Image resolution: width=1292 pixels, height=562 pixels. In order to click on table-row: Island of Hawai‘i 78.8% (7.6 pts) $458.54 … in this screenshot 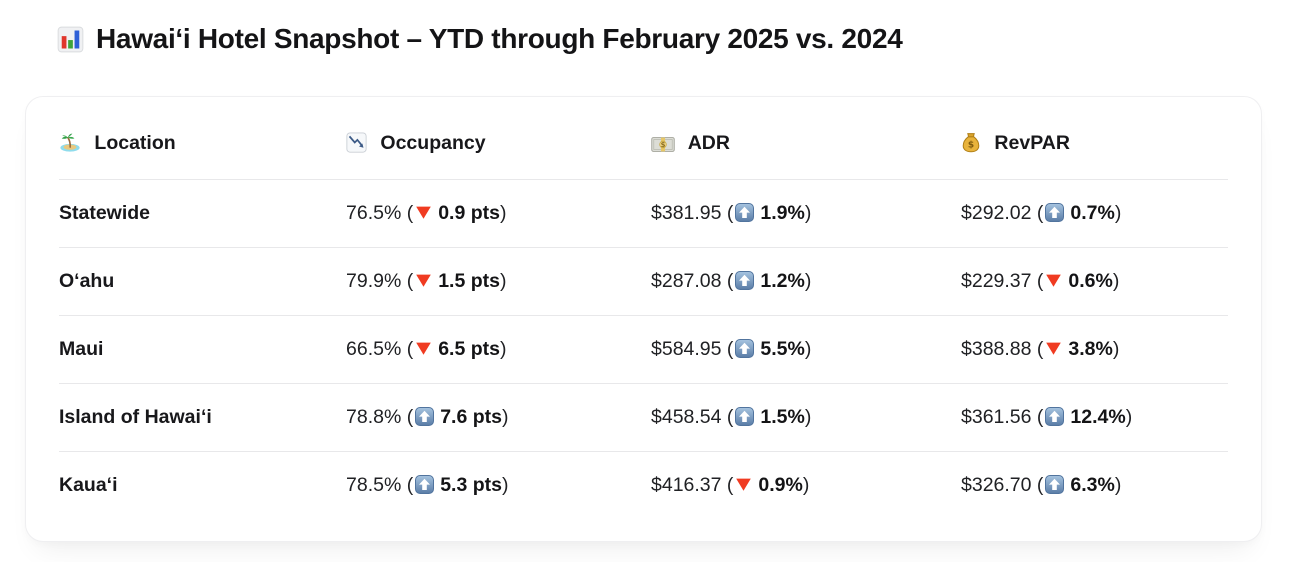, I will do `click(643, 417)`.